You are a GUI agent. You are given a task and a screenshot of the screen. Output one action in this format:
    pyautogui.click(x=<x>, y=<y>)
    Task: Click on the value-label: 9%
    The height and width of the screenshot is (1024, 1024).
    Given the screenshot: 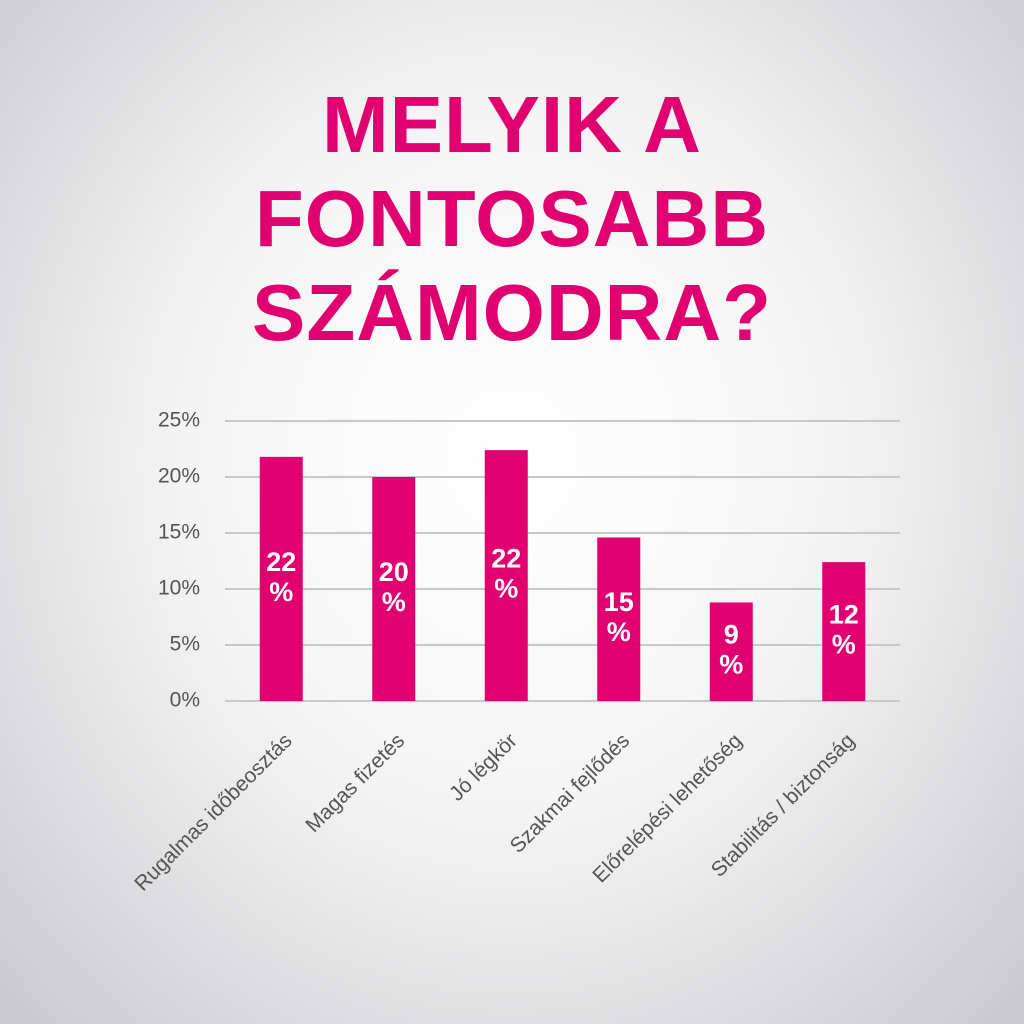 What is the action you would take?
    pyautogui.click(x=731, y=650)
    